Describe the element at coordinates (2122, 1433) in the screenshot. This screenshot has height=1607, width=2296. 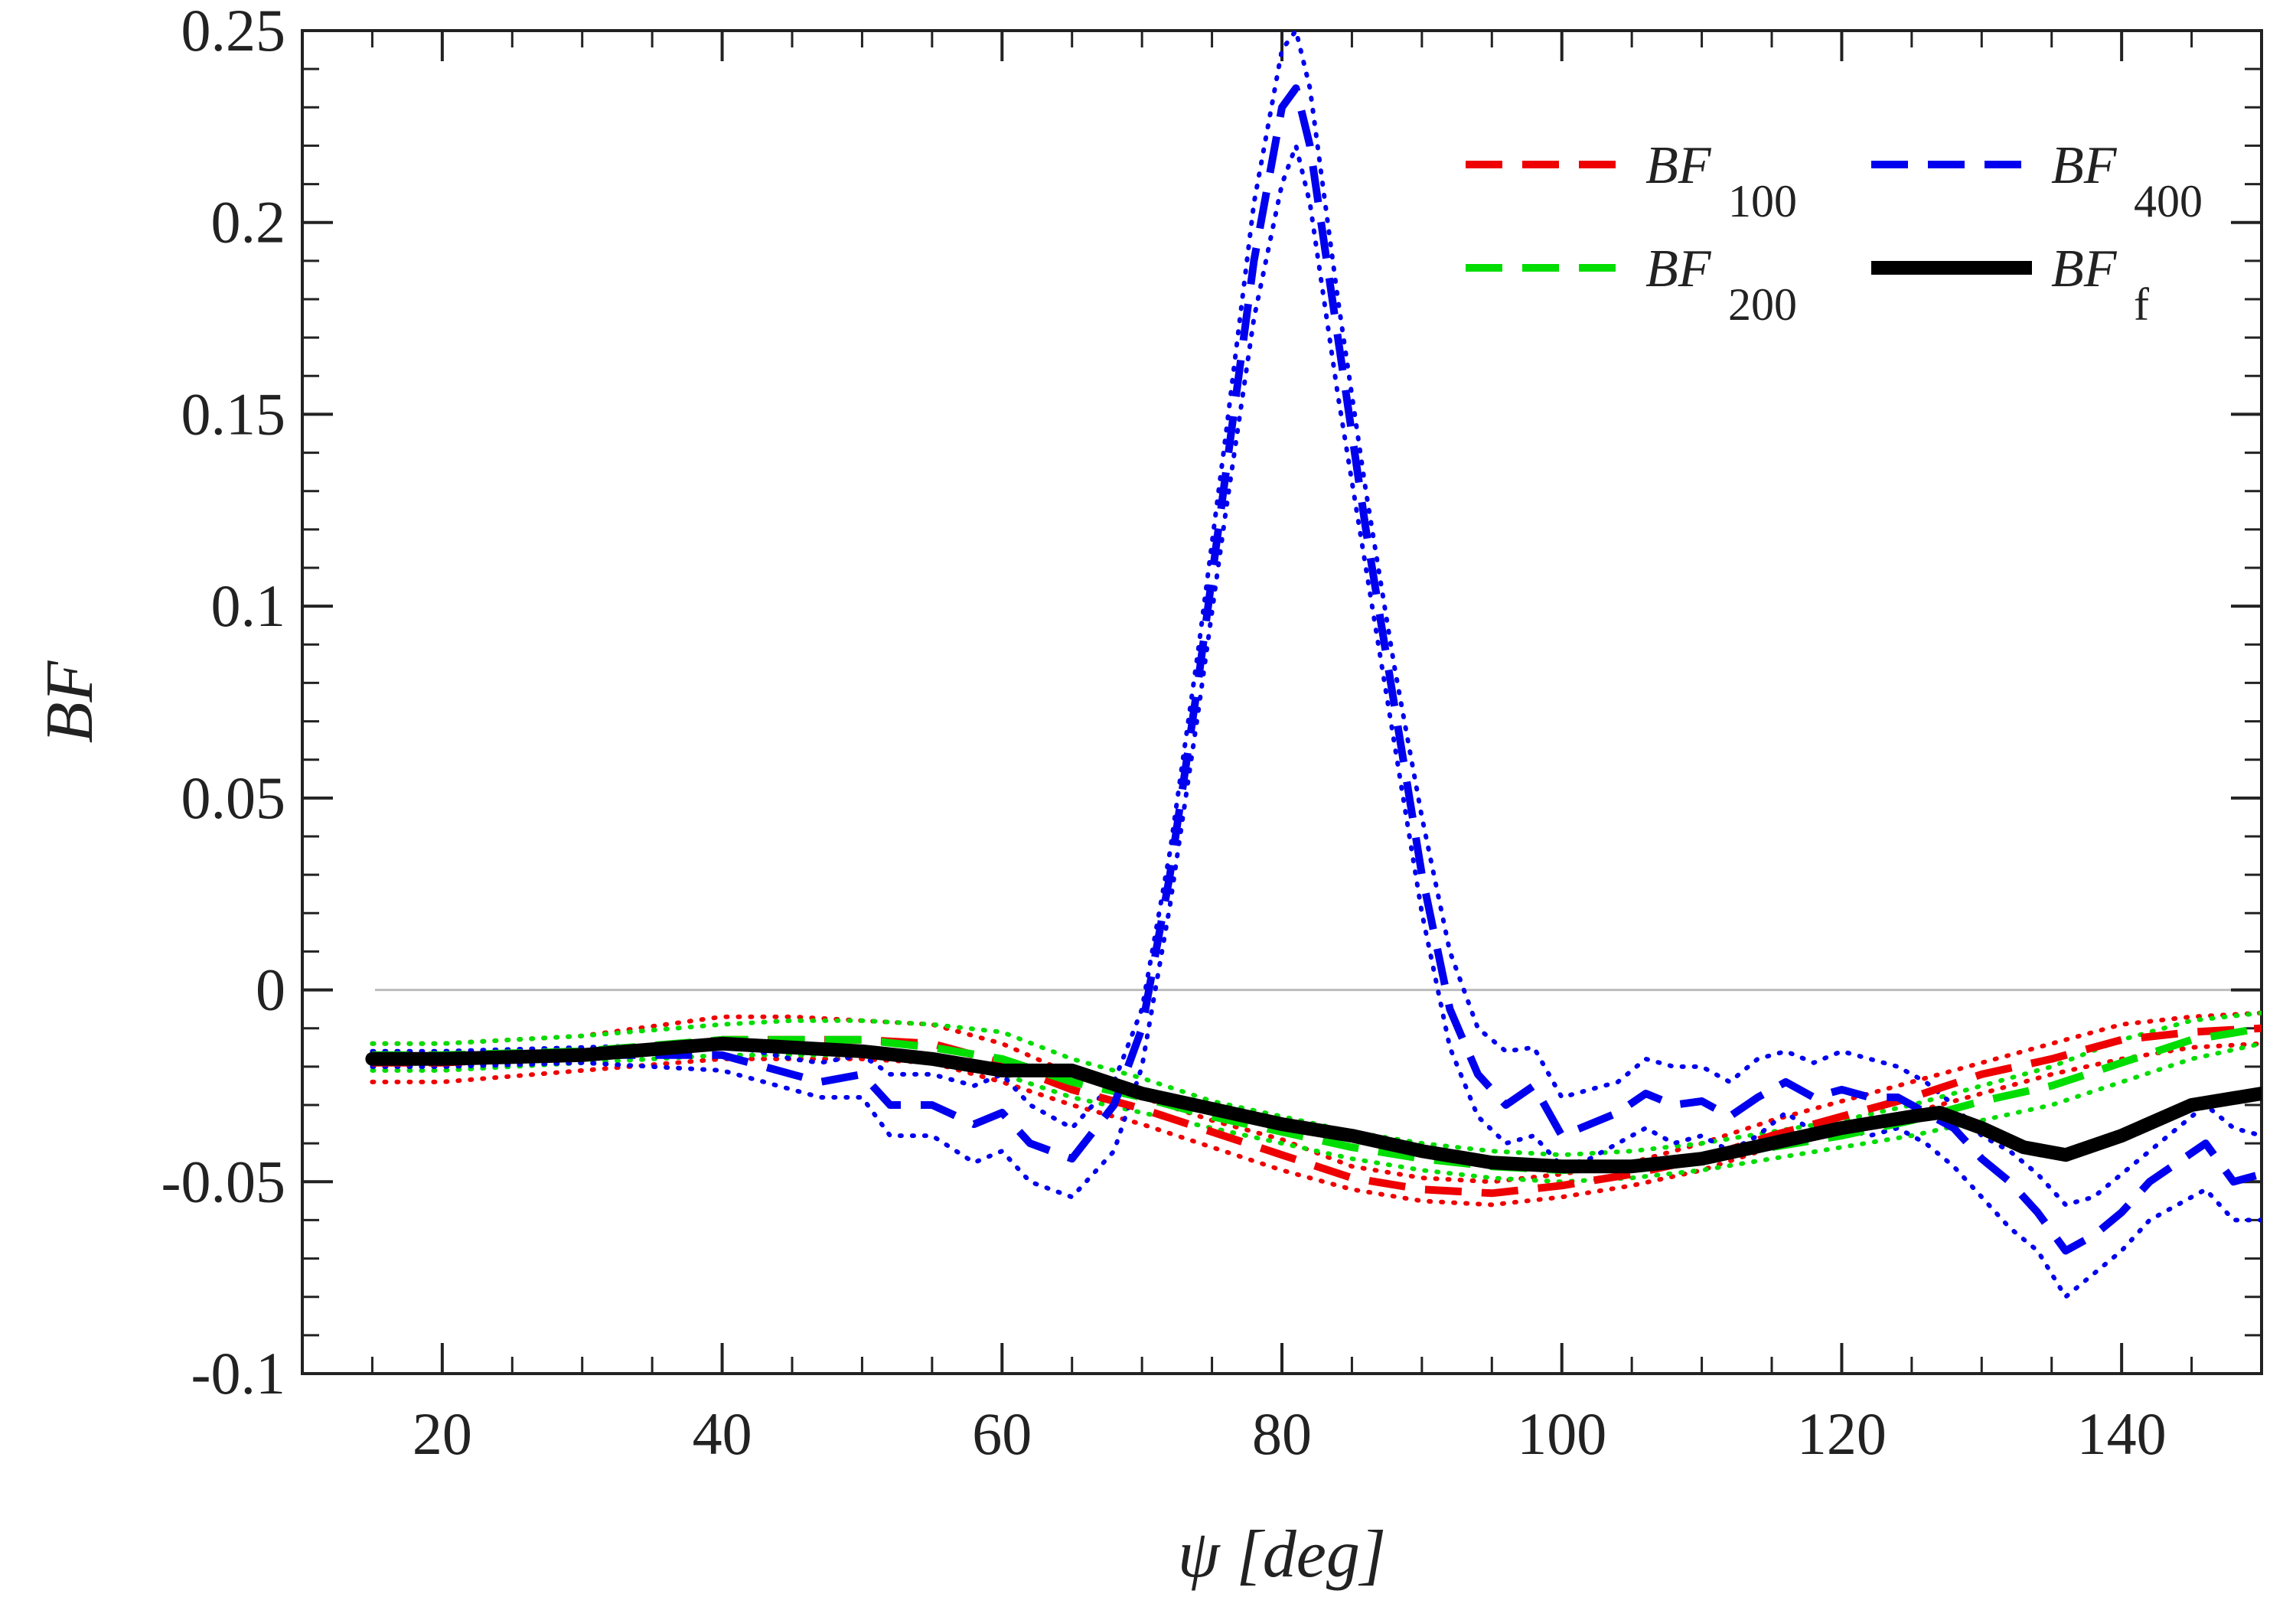
I see `x-tick-label: 140` at that location.